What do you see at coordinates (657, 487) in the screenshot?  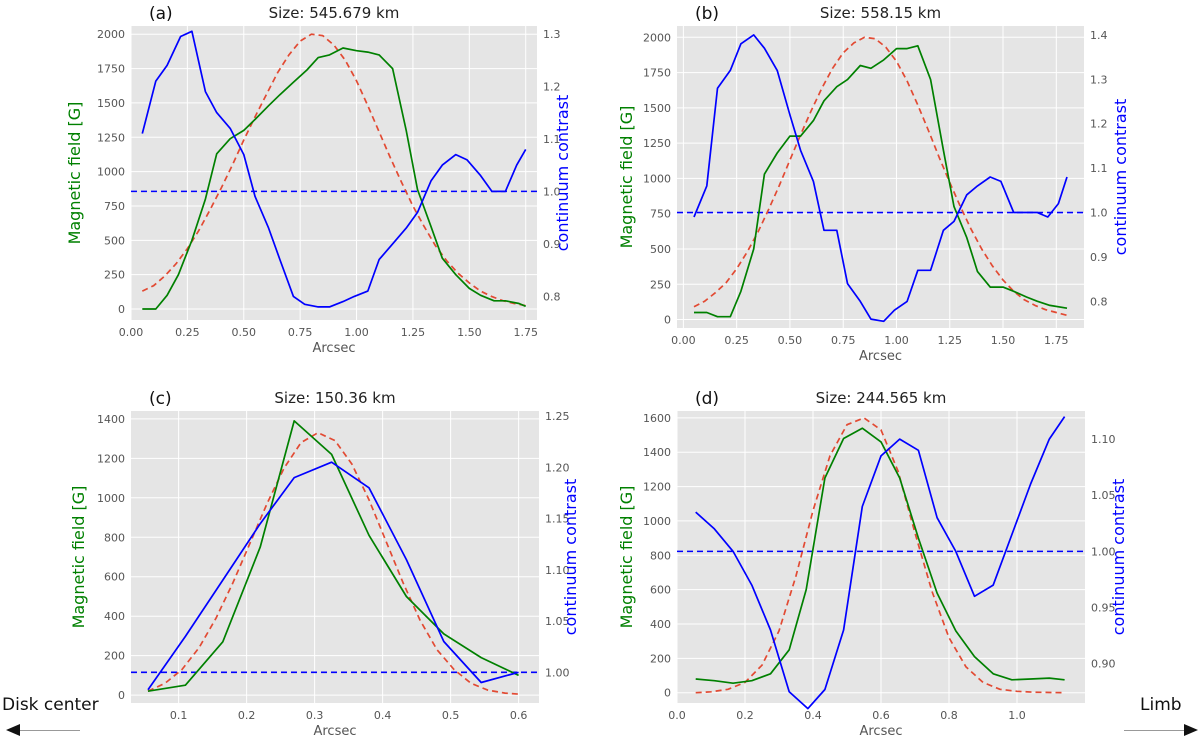 I see `y-left-tick-label: 1200` at bounding box center [657, 487].